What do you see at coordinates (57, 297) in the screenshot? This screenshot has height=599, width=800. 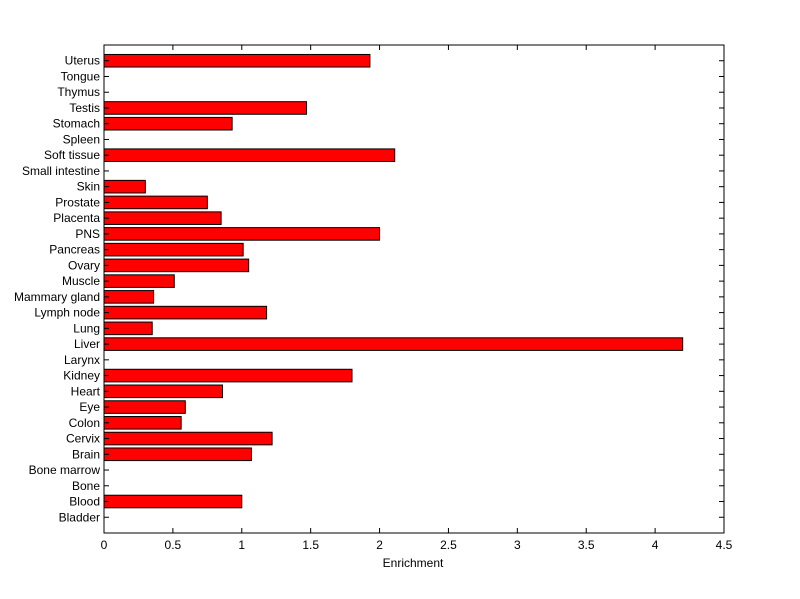 I see `y-tick-label: Mammary gland` at bounding box center [57, 297].